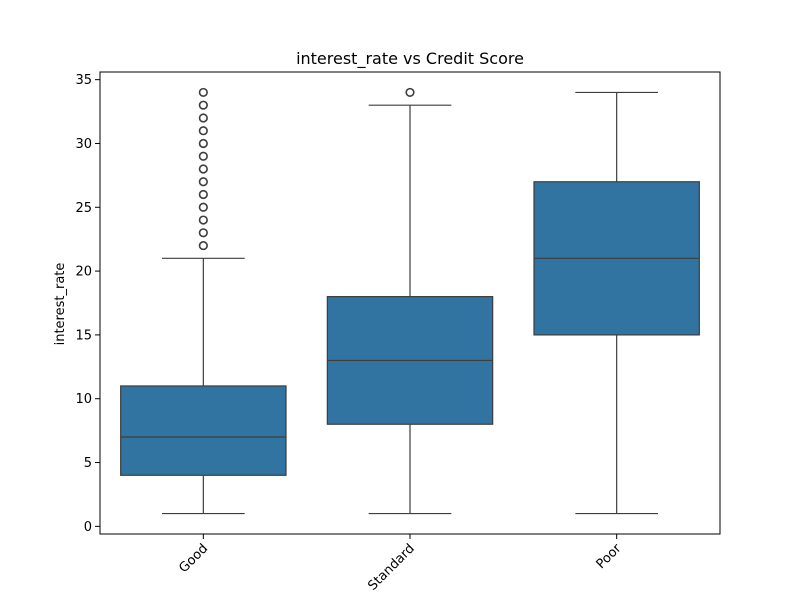 This screenshot has width=800, height=600. Describe the element at coordinates (83, 272) in the screenshot. I see `y-tick-label: 20` at that location.